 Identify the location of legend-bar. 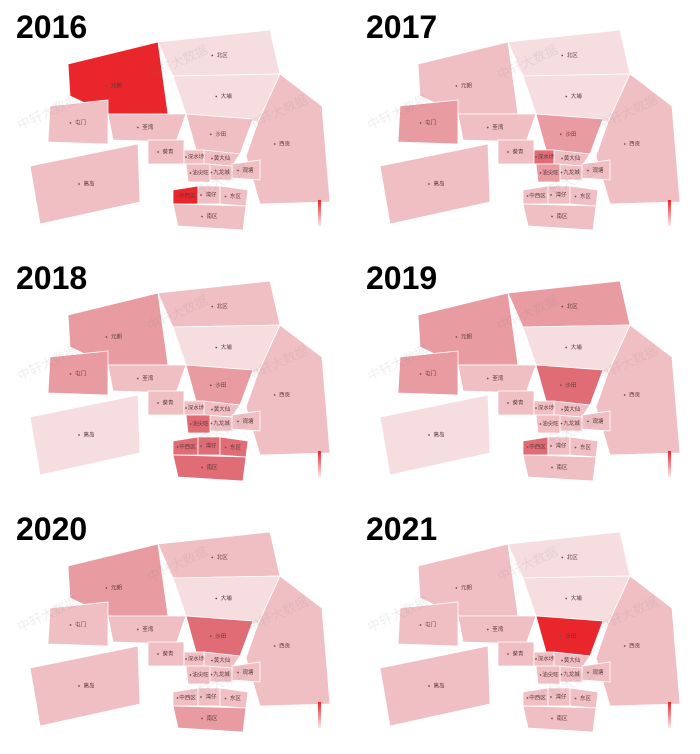
(669, 464).